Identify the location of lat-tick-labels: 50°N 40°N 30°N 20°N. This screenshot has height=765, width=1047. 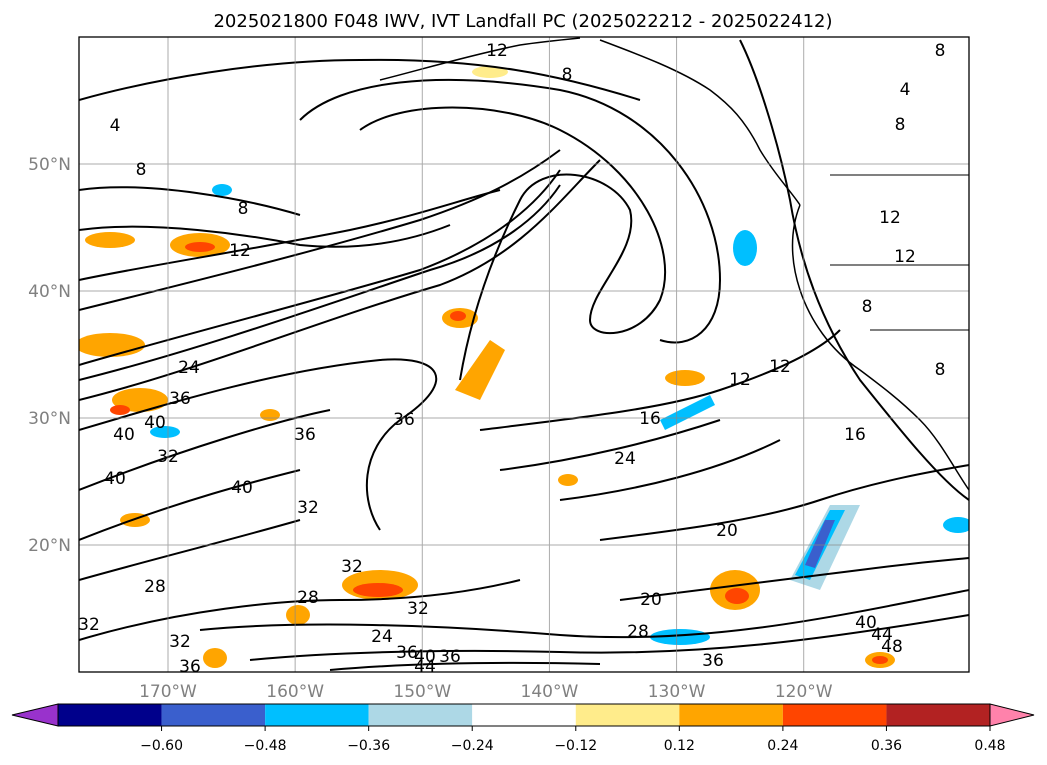
(49, 355).